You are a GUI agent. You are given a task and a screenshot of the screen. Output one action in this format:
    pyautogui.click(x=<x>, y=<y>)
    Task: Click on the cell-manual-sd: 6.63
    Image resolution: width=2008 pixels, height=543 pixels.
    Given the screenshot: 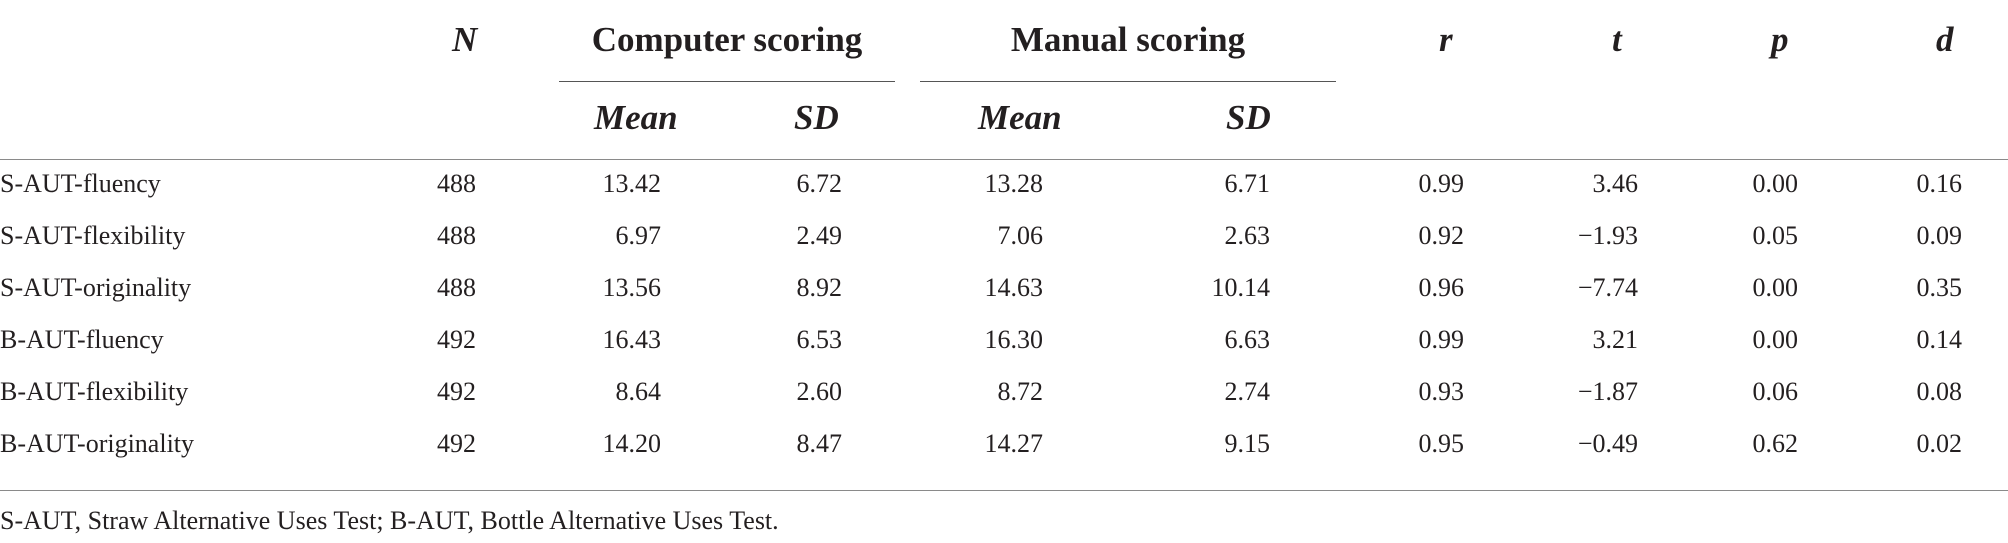 What is the action you would take?
    pyautogui.click(x=1247, y=339)
    